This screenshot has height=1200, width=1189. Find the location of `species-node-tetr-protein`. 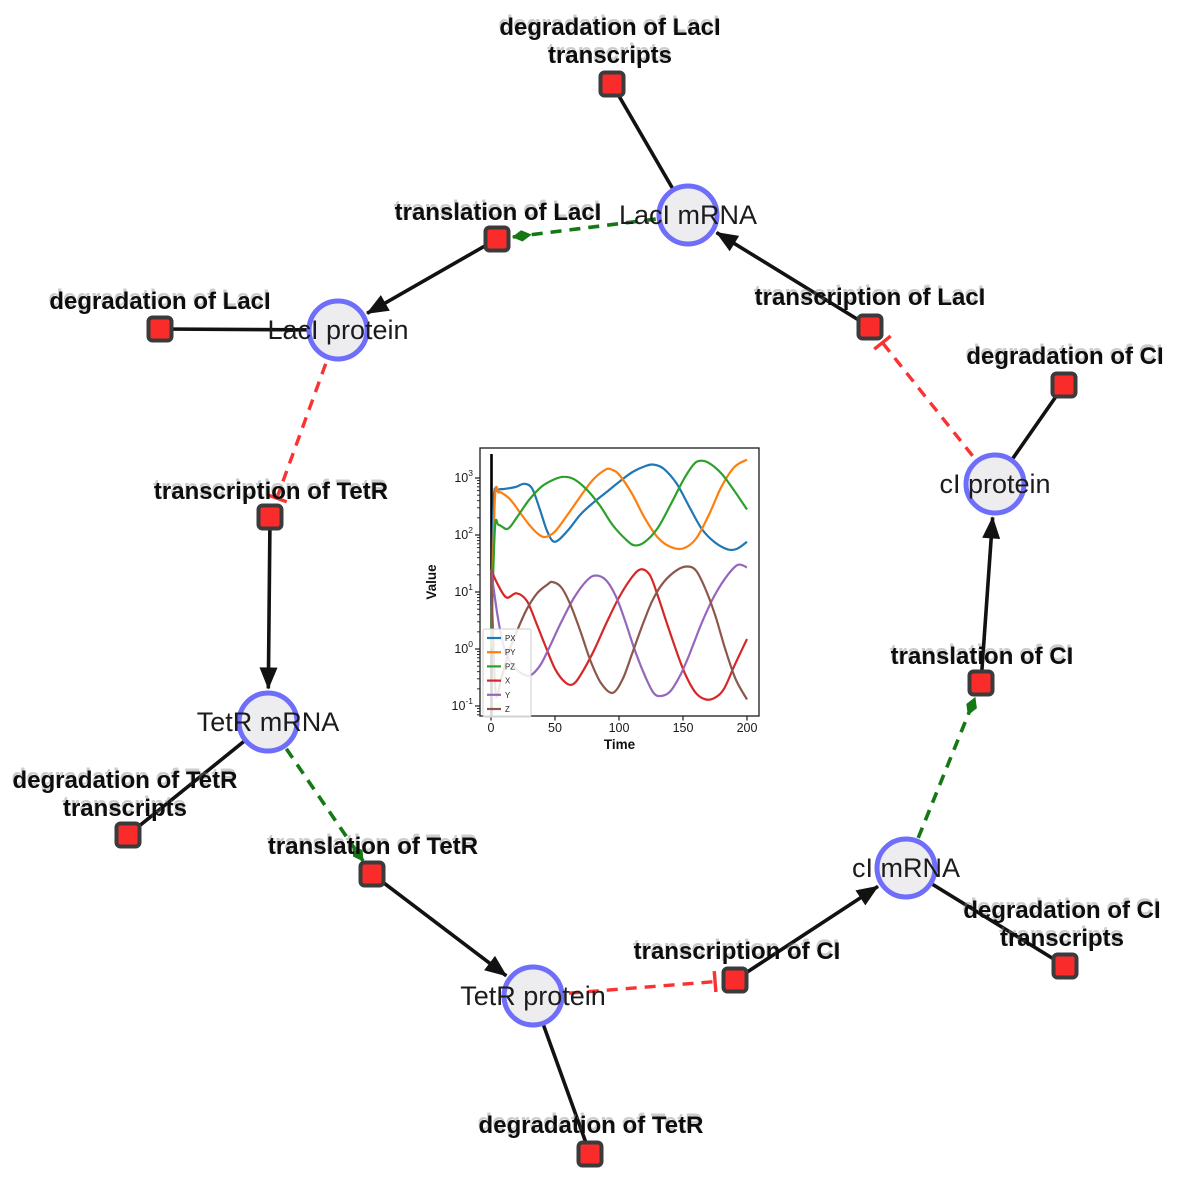

species-node-tetr-protein is located at coordinates (533, 996).